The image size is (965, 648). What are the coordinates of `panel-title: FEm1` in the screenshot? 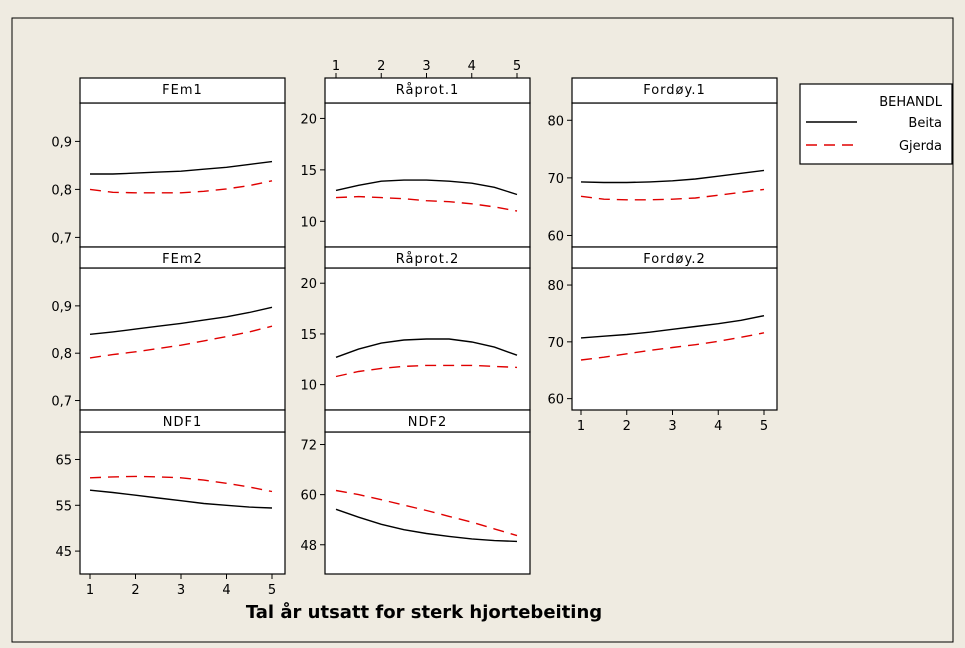 It's located at (182, 90).